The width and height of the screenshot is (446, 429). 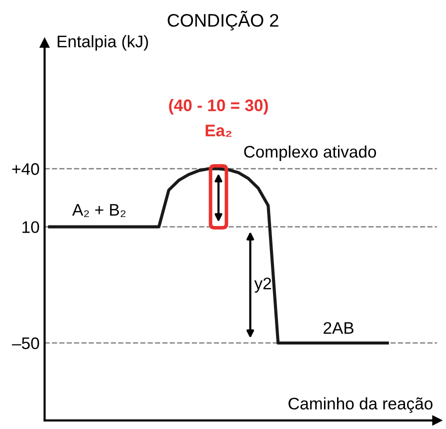 What do you see at coordinates (31, 227) in the screenshot?
I see `y-tick-label: 10` at bounding box center [31, 227].